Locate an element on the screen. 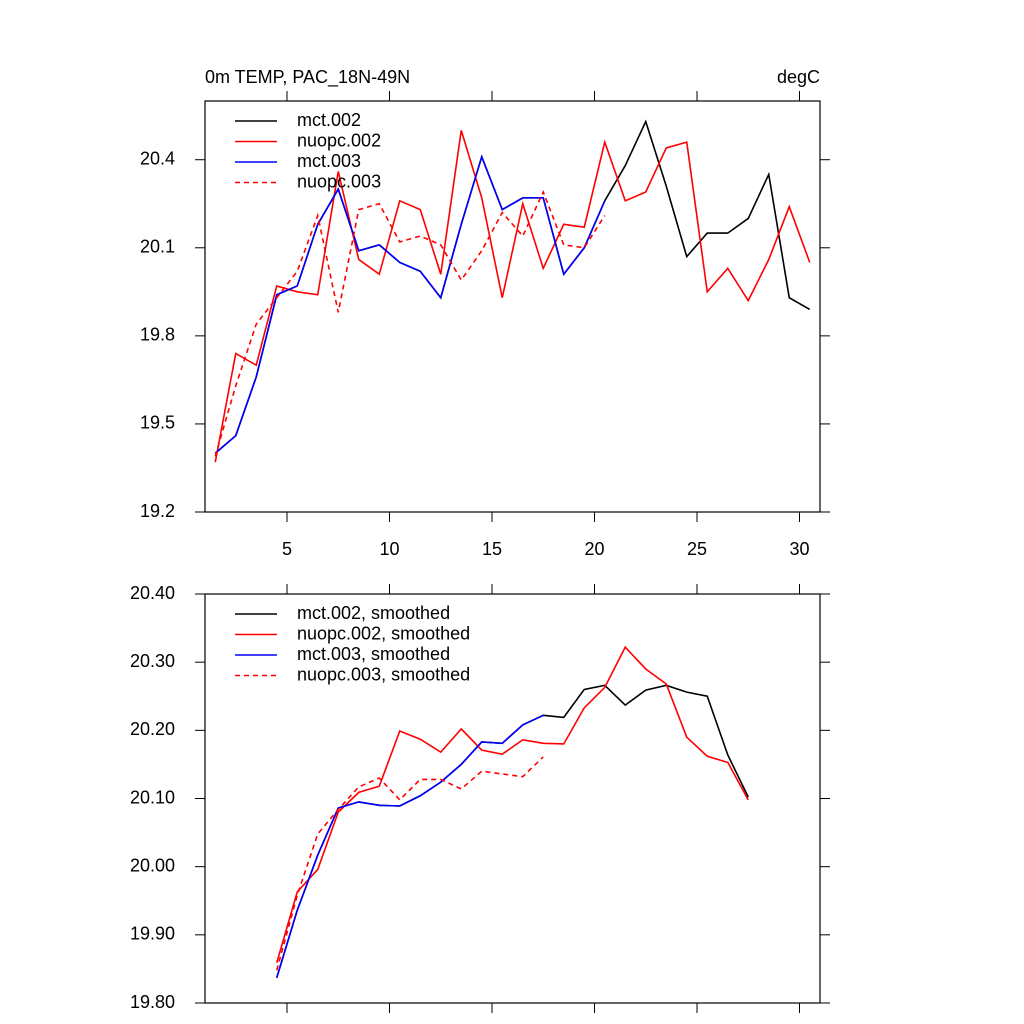 The width and height of the screenshot is (1024, 1024). y-tick-label: 19.5 is located at coordinates (157, 423).